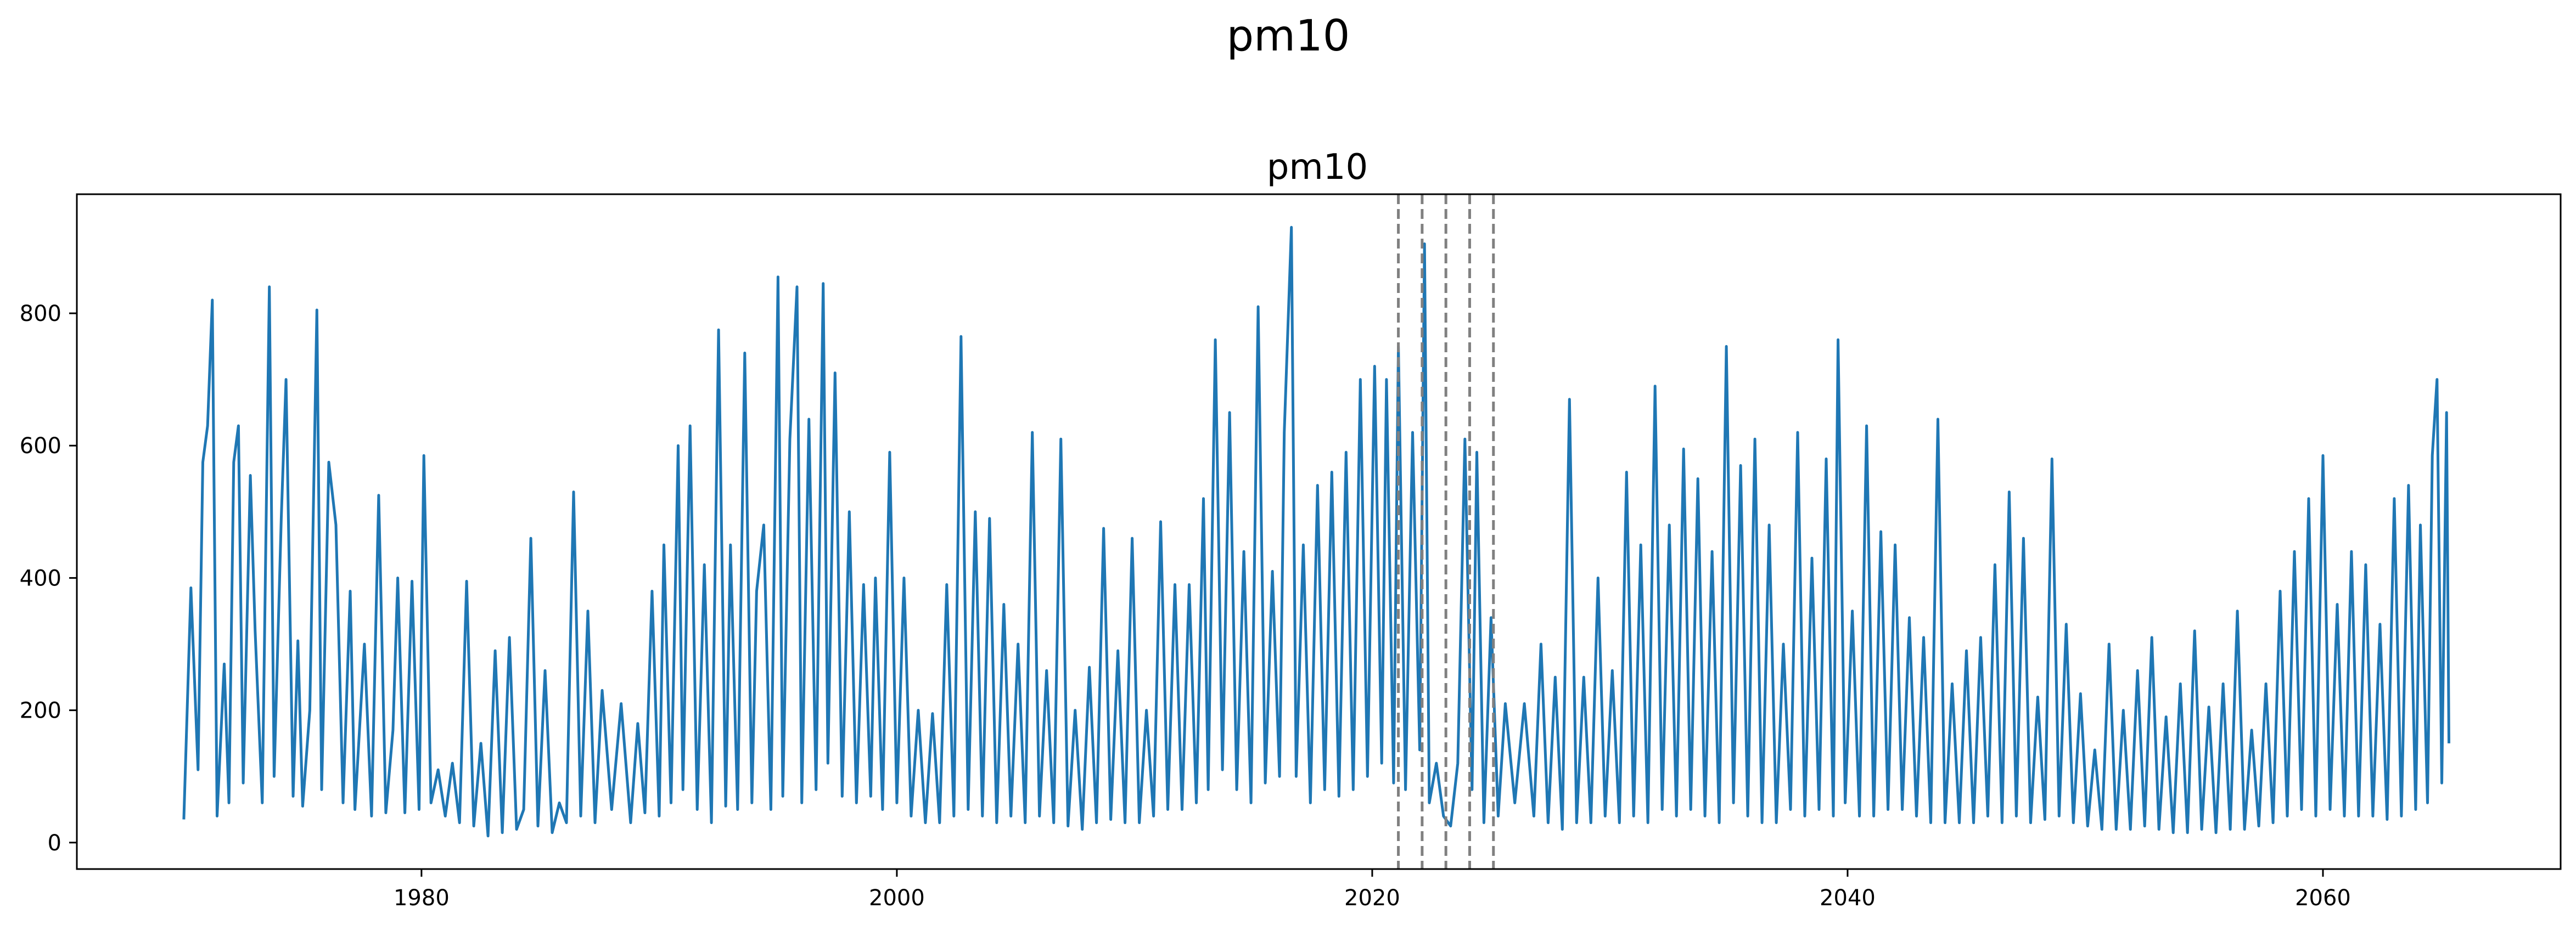 This screenshot has width=2576, height=925. What do you see at coordinates (40, 313) in the screenshot?
I see `y-tick-label: 800` at bounding box center [40, 313].